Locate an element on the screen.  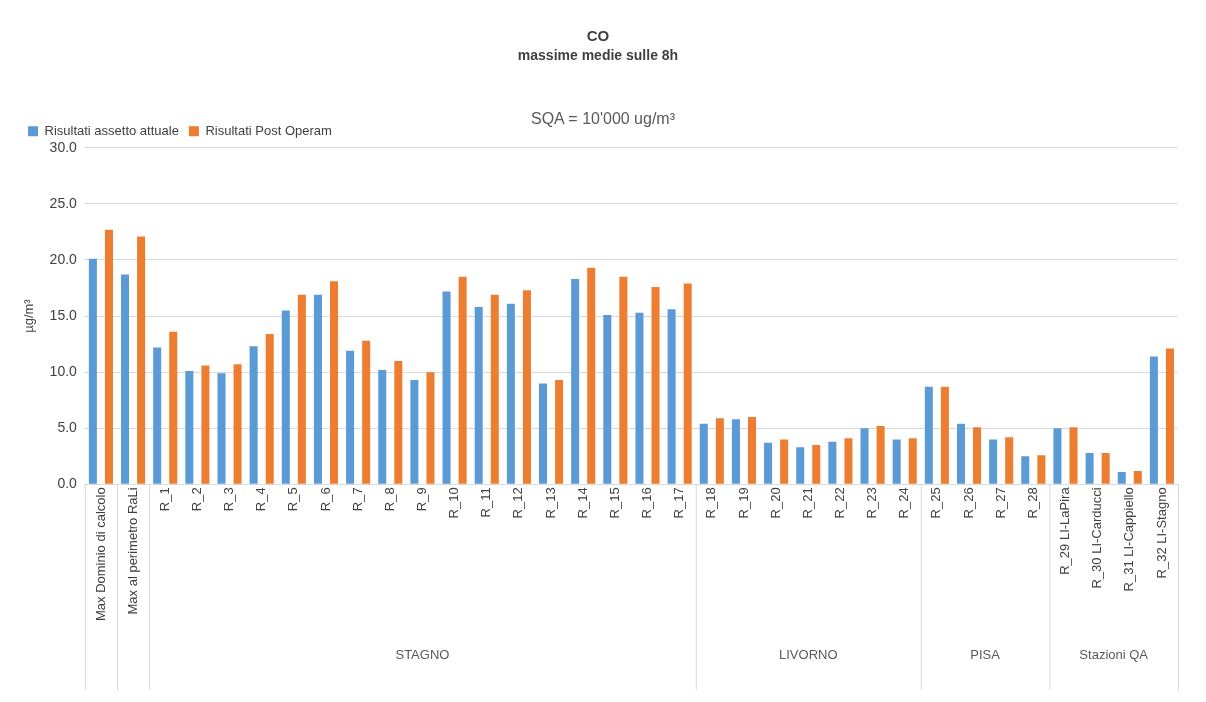
x-tick-label: R_9 is located at coordinates (422, 499).